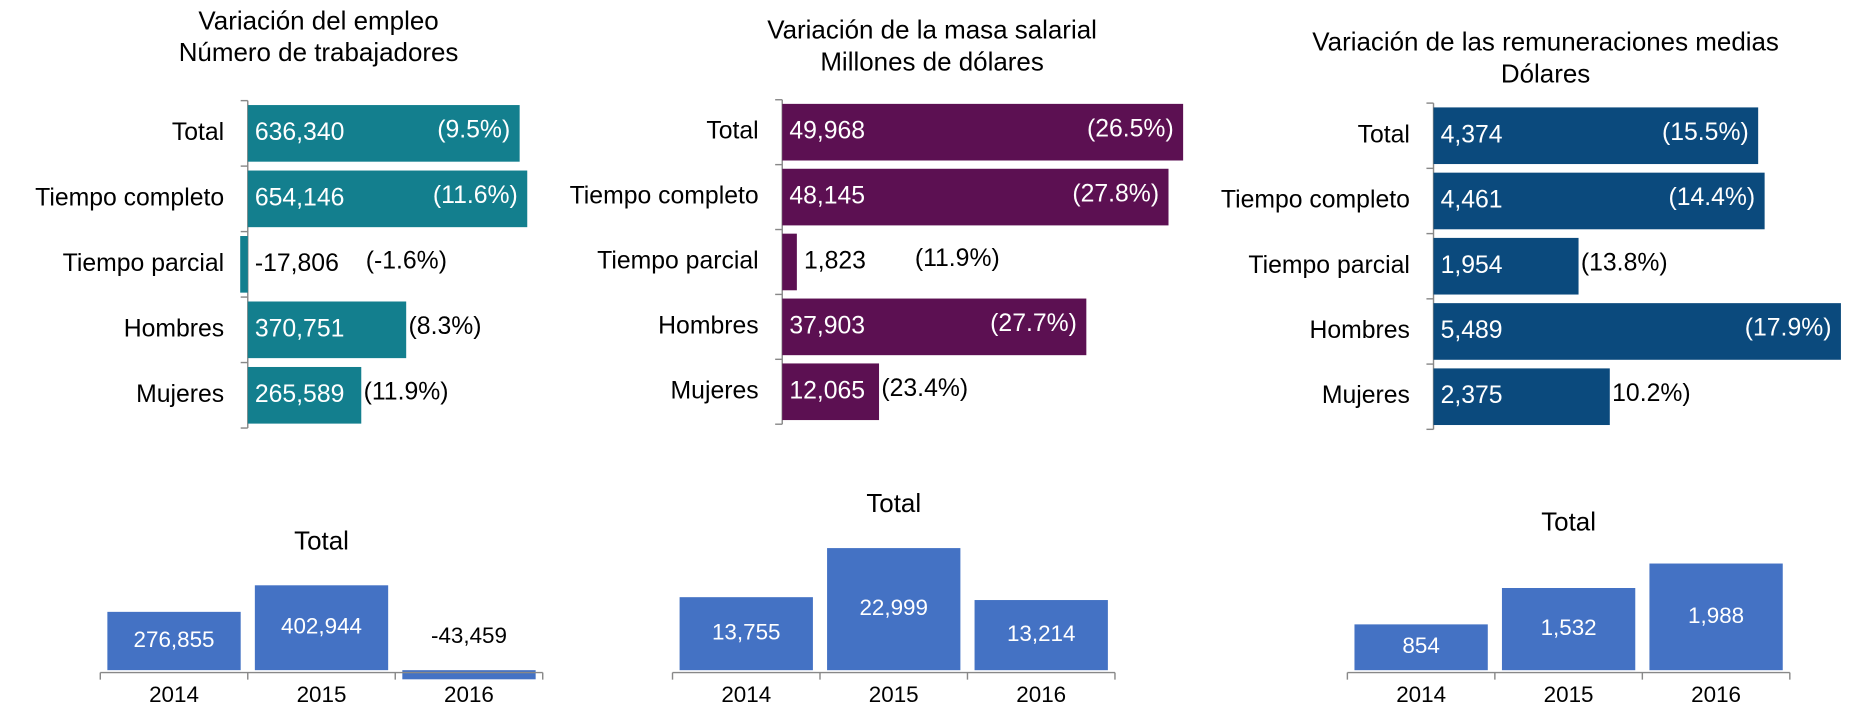 This screenshot has width=1850, height=708. I want to click on value-label: 13,214, so click(1041, 633).